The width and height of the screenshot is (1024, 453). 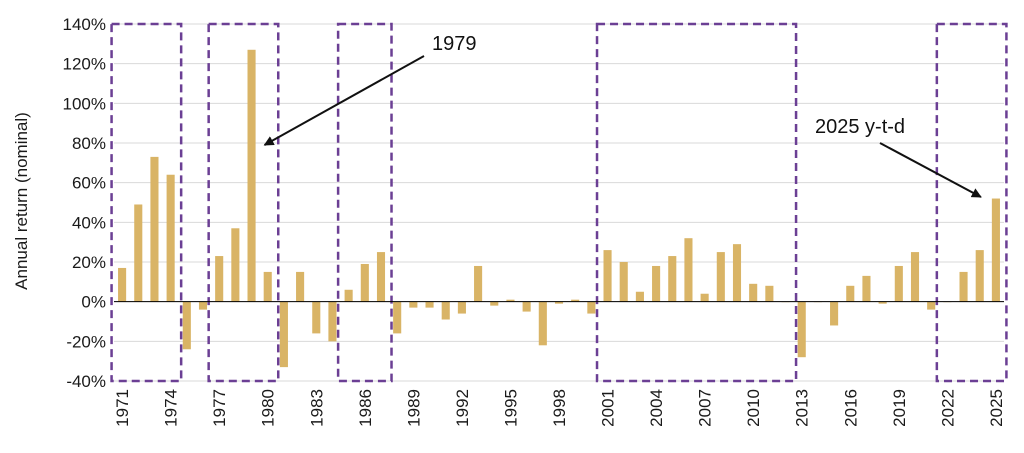 What do you see at coordinates (478, 283) in the screenshot?
I see `bar-1993` at bounding box center [478, 283].